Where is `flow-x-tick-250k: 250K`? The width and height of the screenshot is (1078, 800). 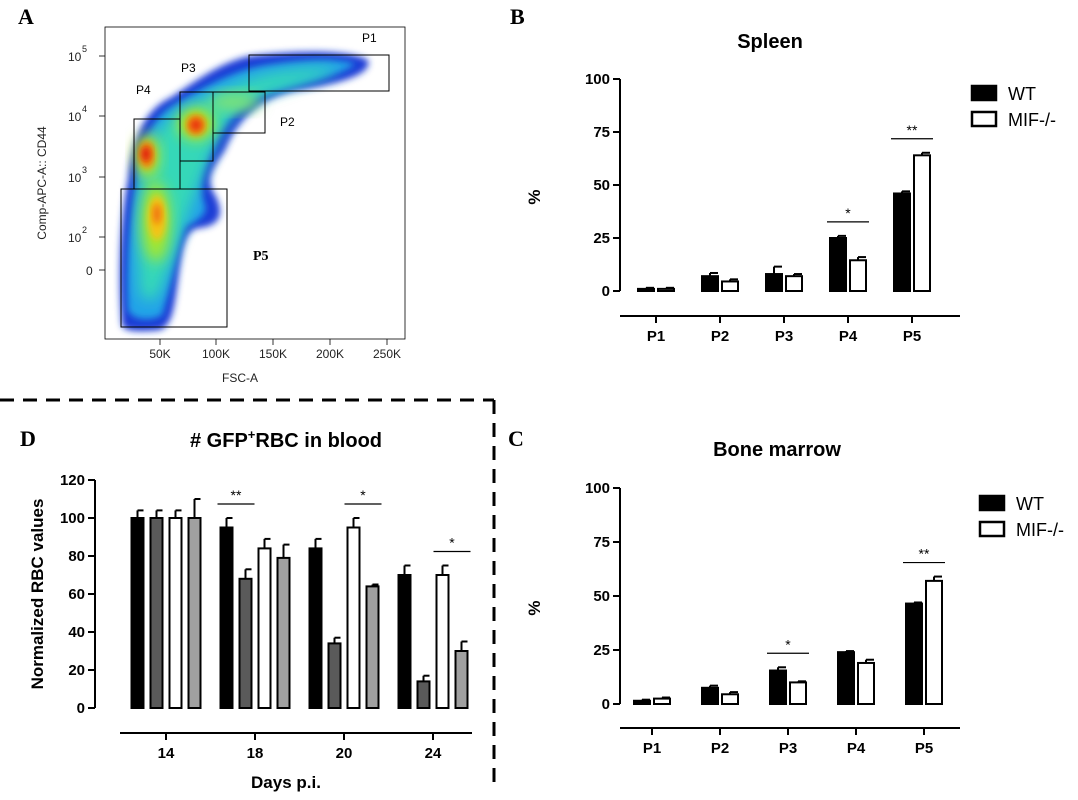
flow-x-tick-250k: 250K is located at coordinates (387, 354).